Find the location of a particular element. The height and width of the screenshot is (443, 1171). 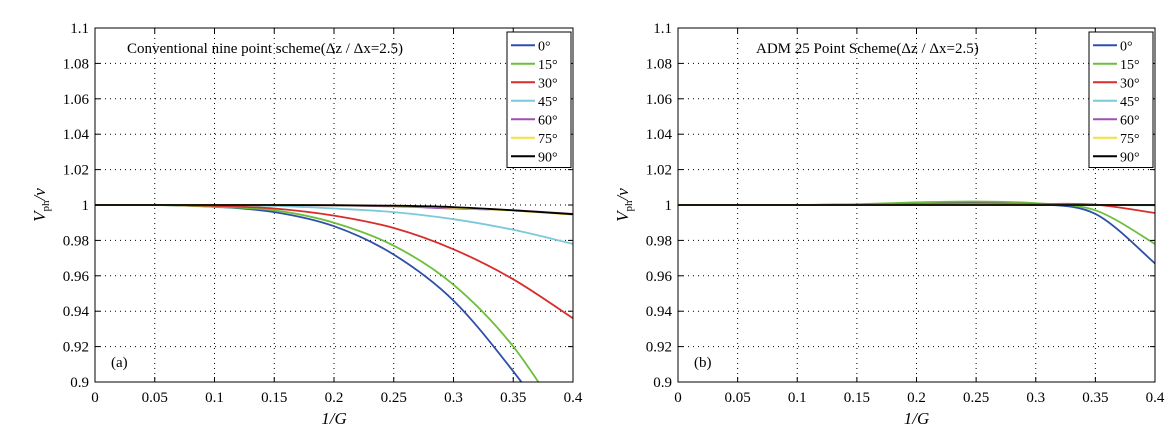

series-line-0deg is located at coordinates (916, 233).